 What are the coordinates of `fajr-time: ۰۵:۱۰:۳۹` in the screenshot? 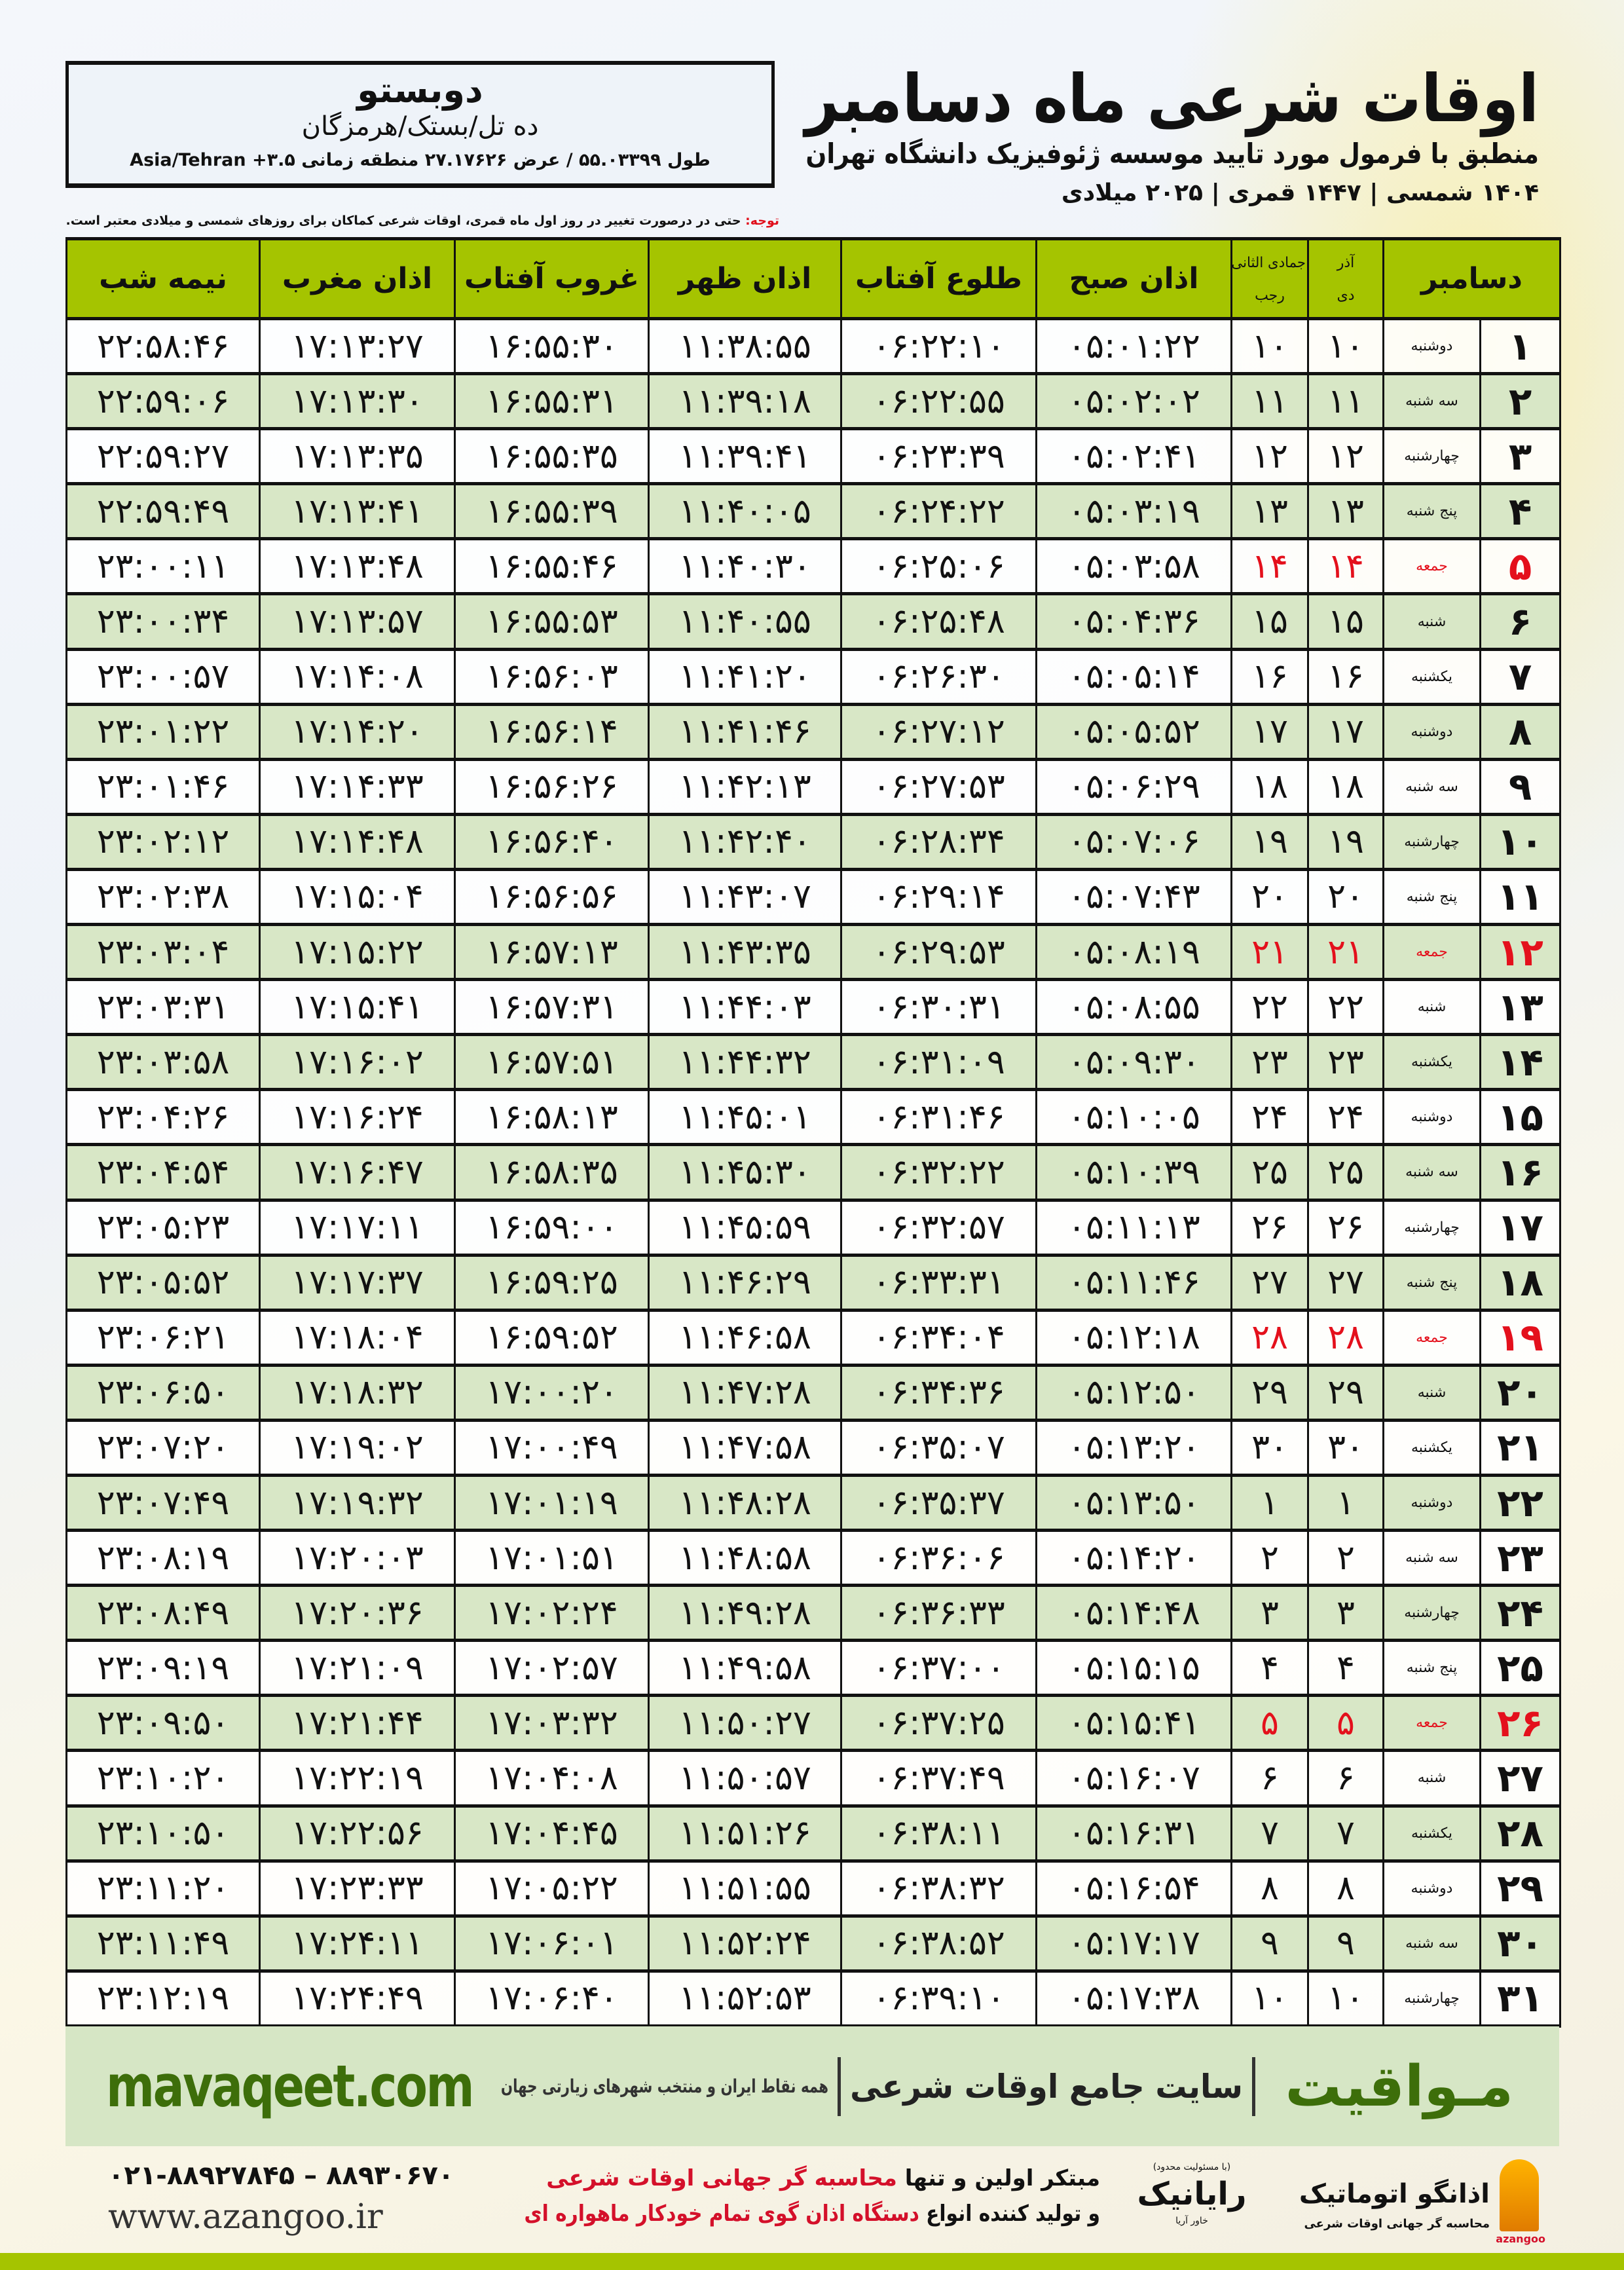 It's located at (1133, 1173).